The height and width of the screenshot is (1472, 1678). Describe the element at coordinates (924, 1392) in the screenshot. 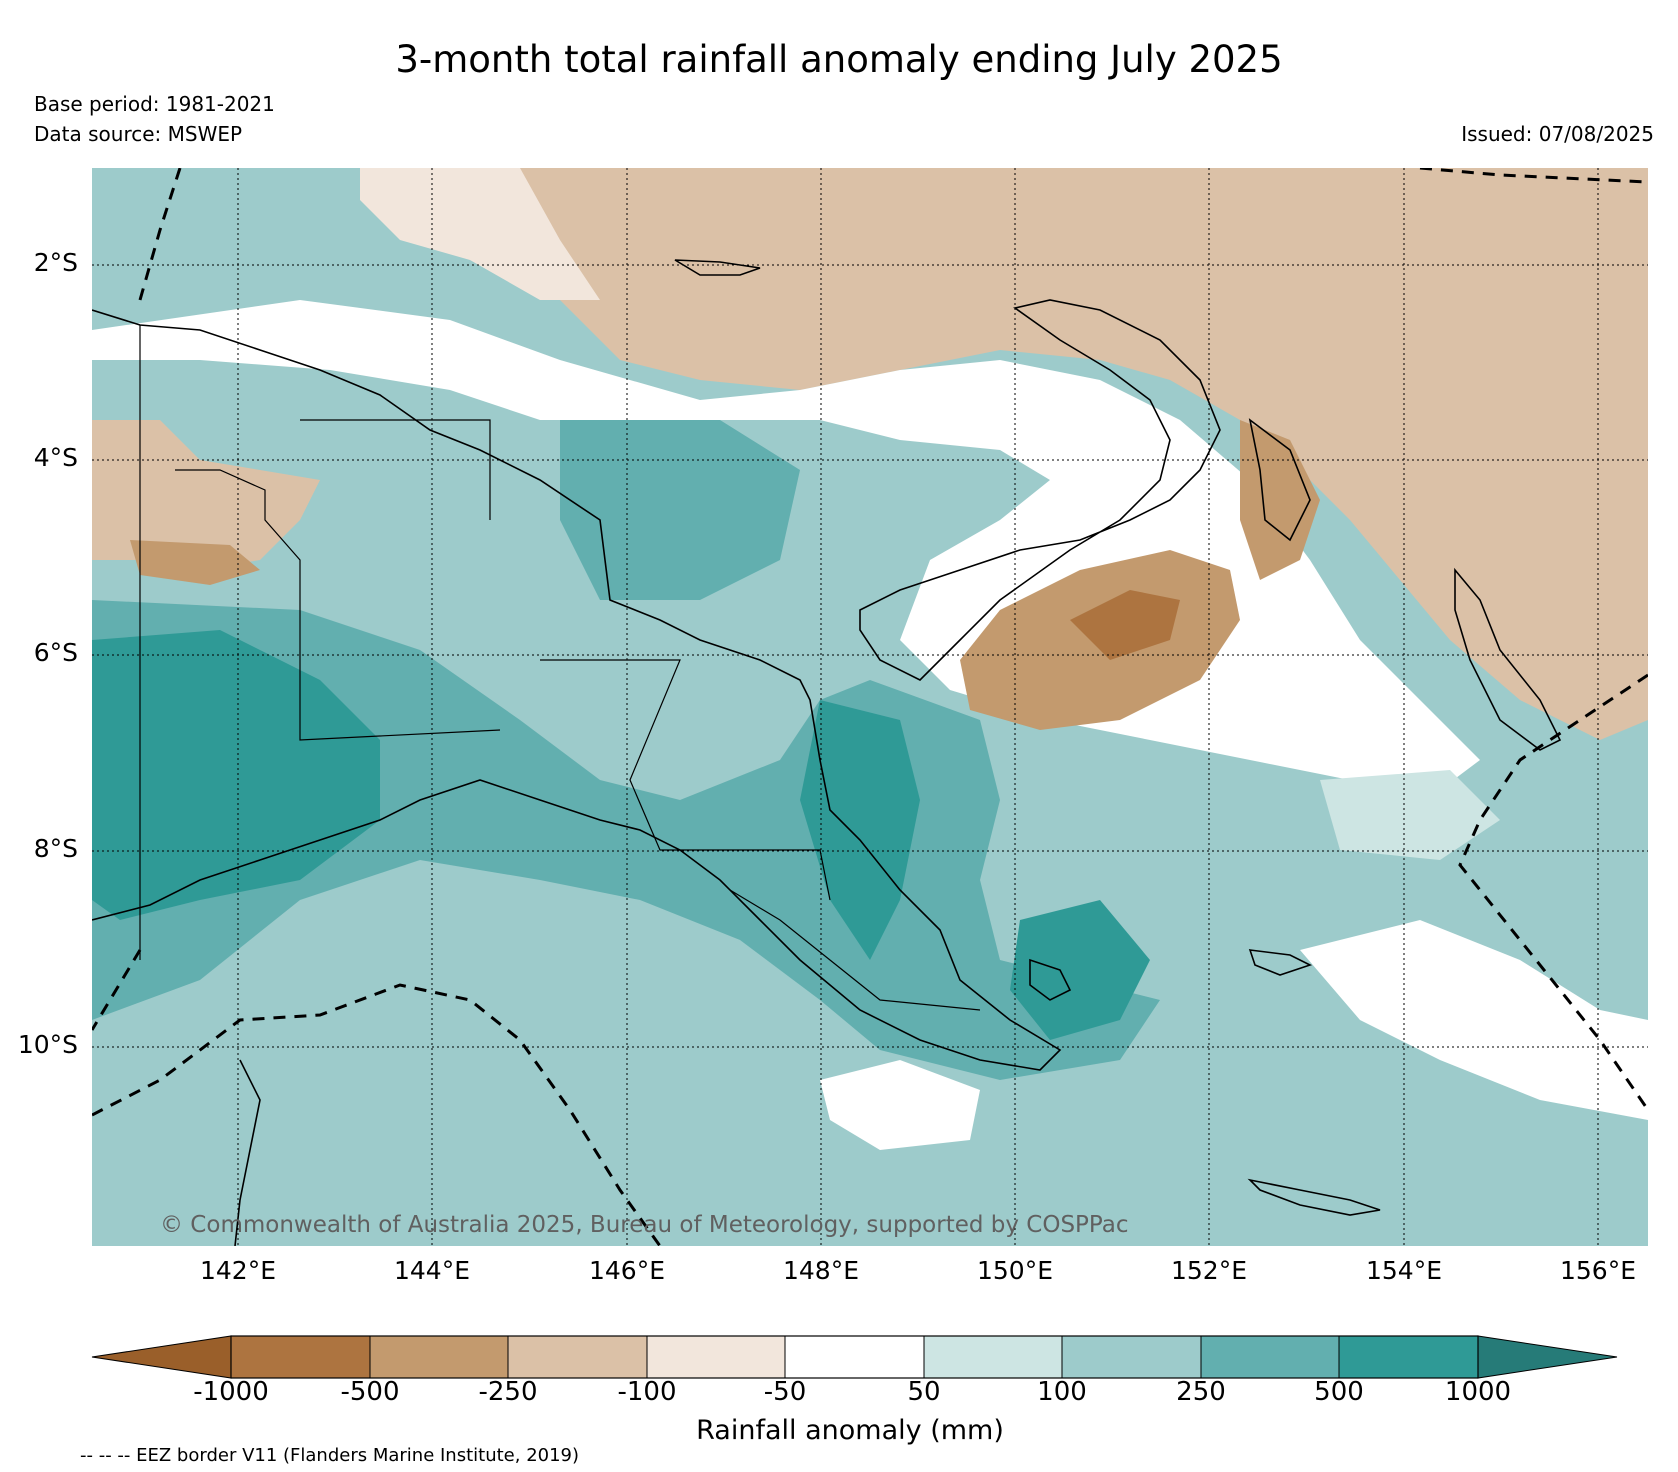

I see `colorbar-tick: 50` at that location.